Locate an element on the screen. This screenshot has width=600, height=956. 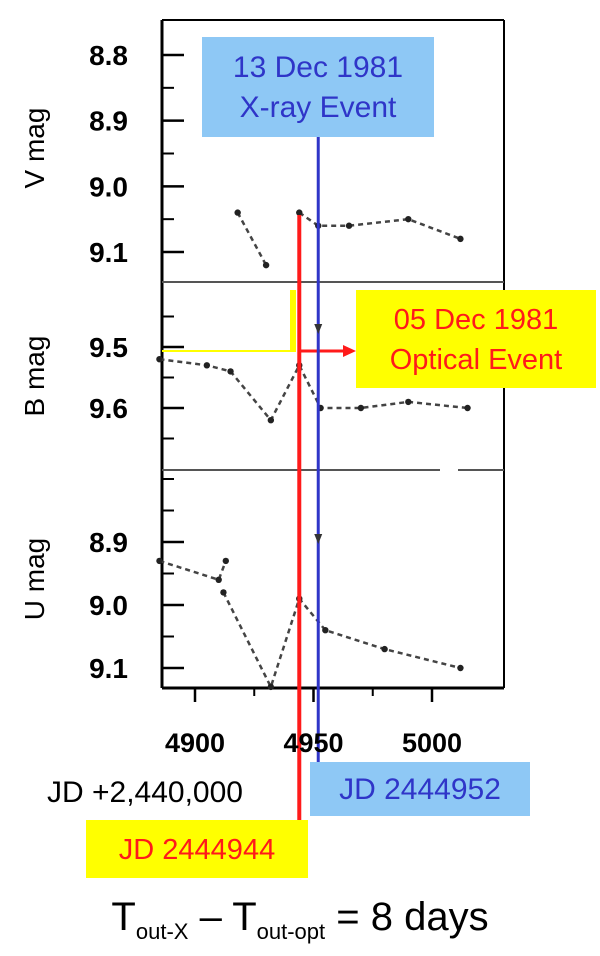
xray-jd-label-line-0: JD 2444952 is located at coordinates (420, 789).